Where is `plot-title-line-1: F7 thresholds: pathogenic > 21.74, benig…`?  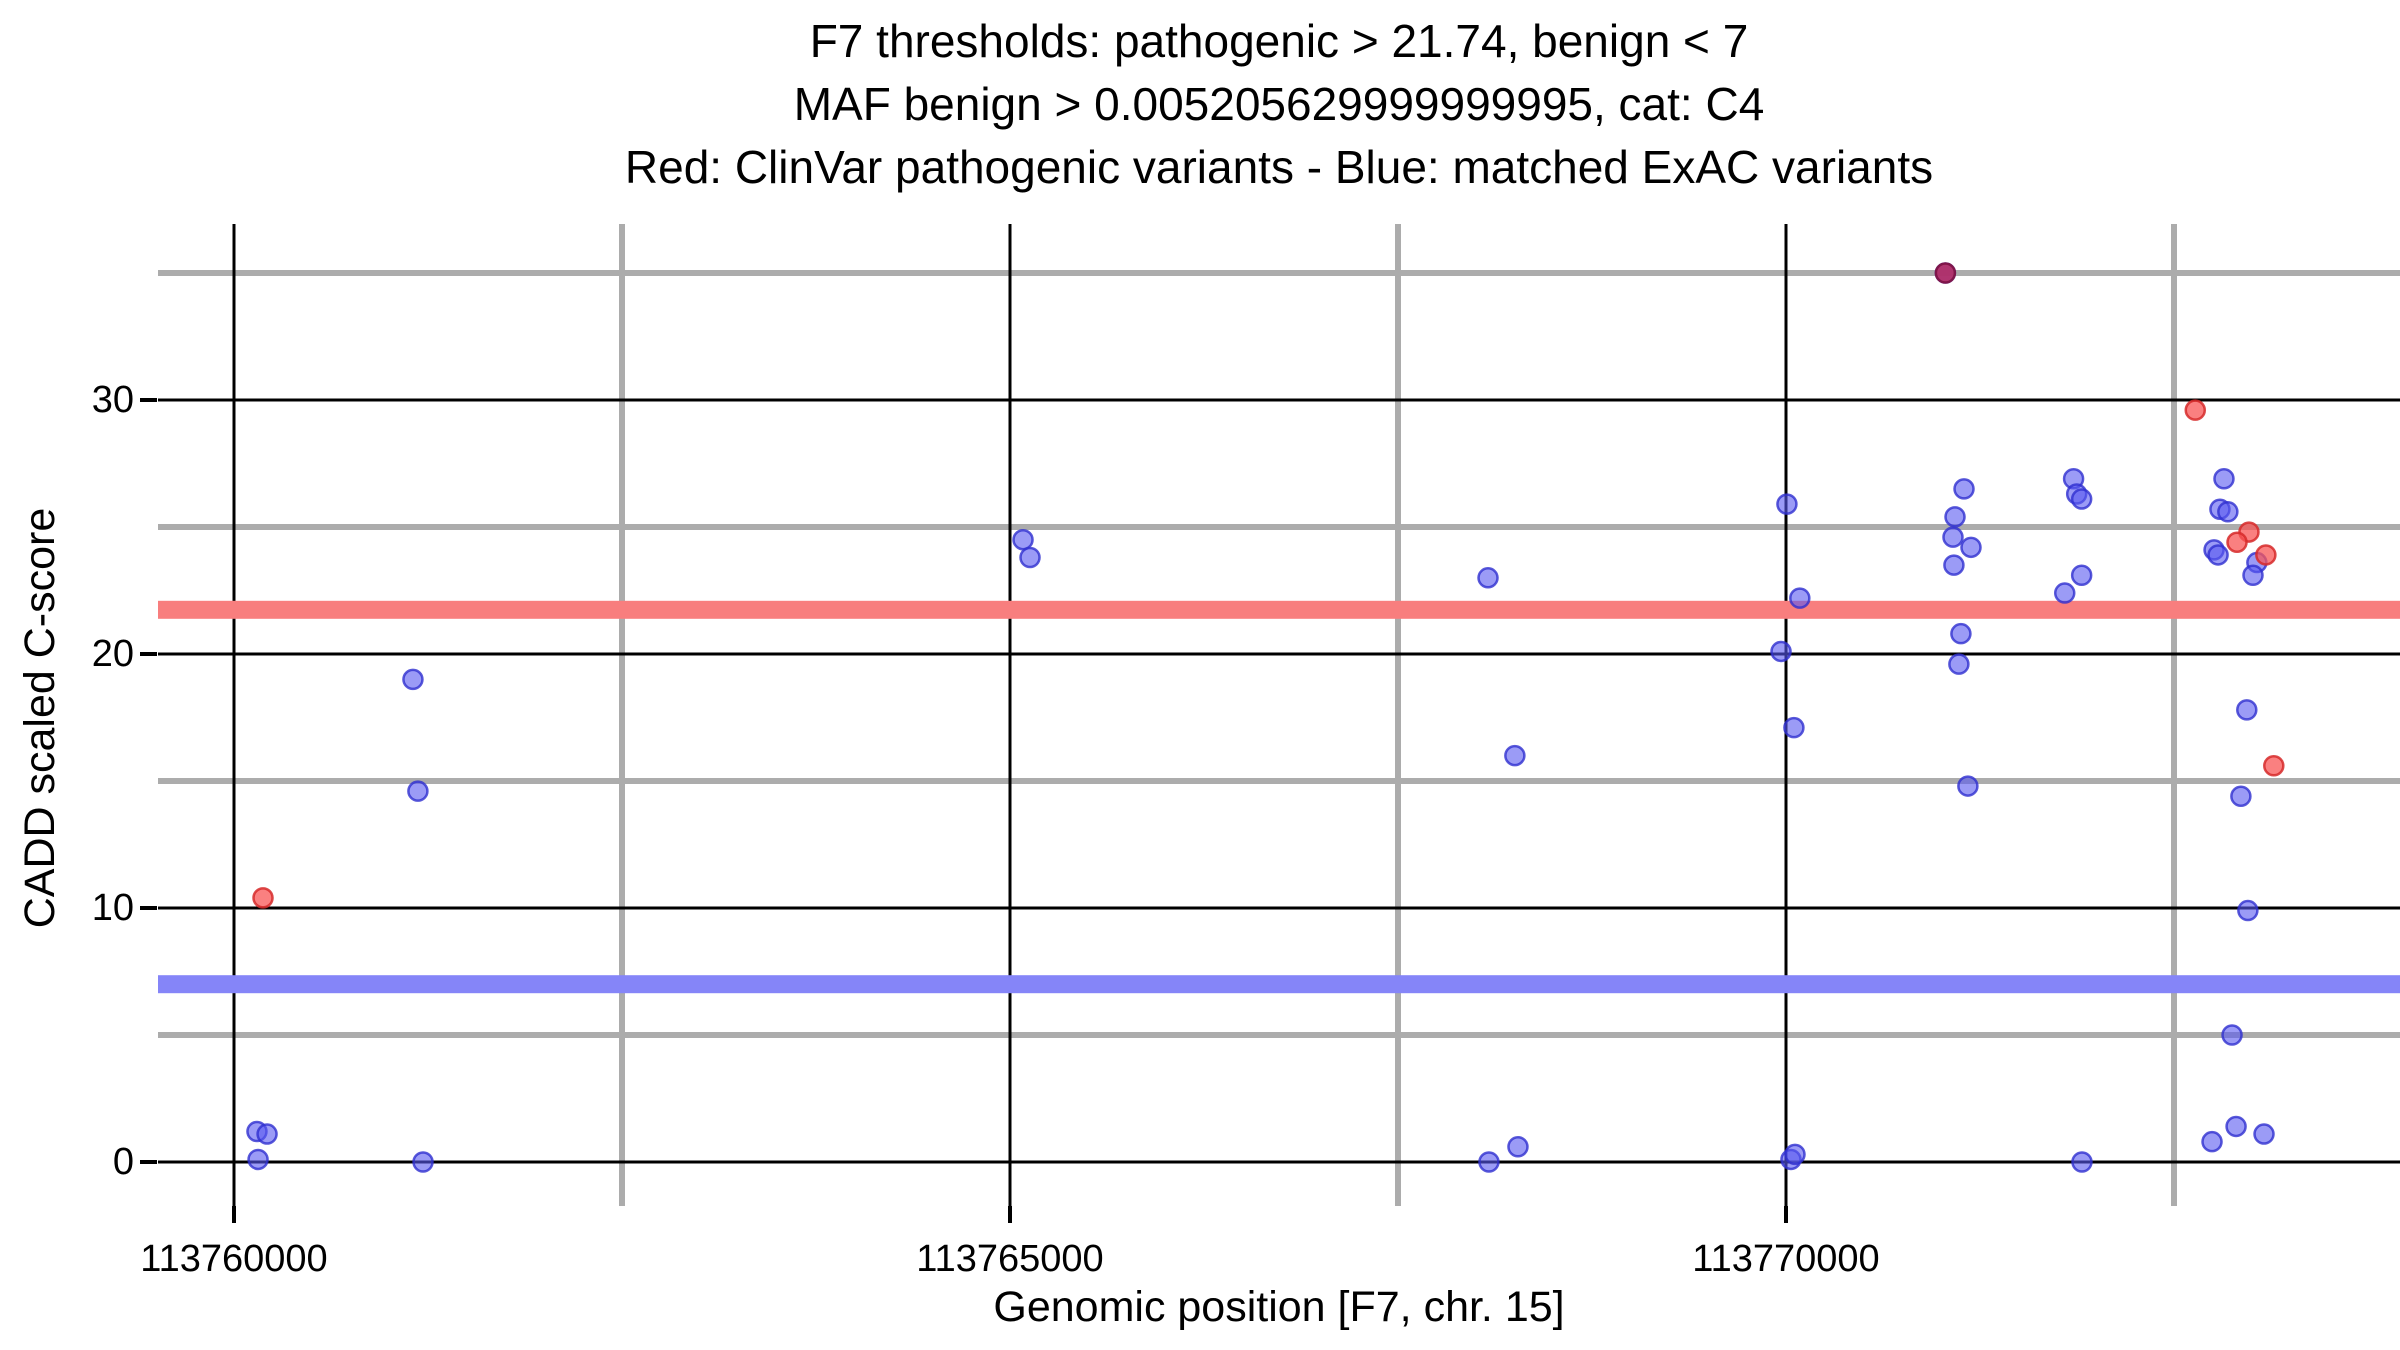
plot-title-line-1: F7 thresholds: pathogenic > 21.74, benig… is located at coordinates (1279, 41).